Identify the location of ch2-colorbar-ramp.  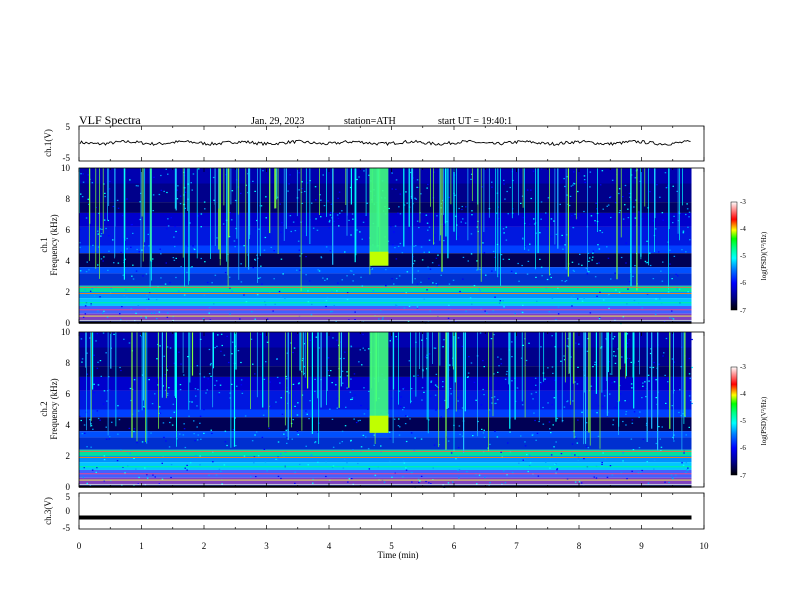
(734, 421).